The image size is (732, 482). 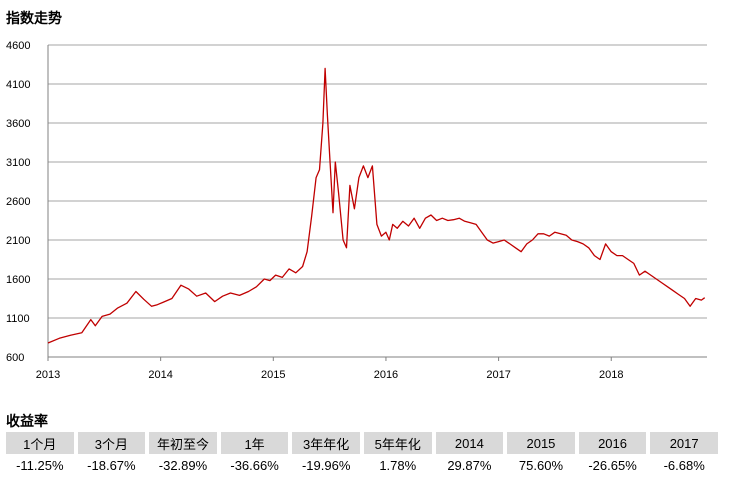 What do you see at coordinates (183, 443) in the screenshot?
I see `returns-header-cell: 年初至今` at bounding box center [183, 443].